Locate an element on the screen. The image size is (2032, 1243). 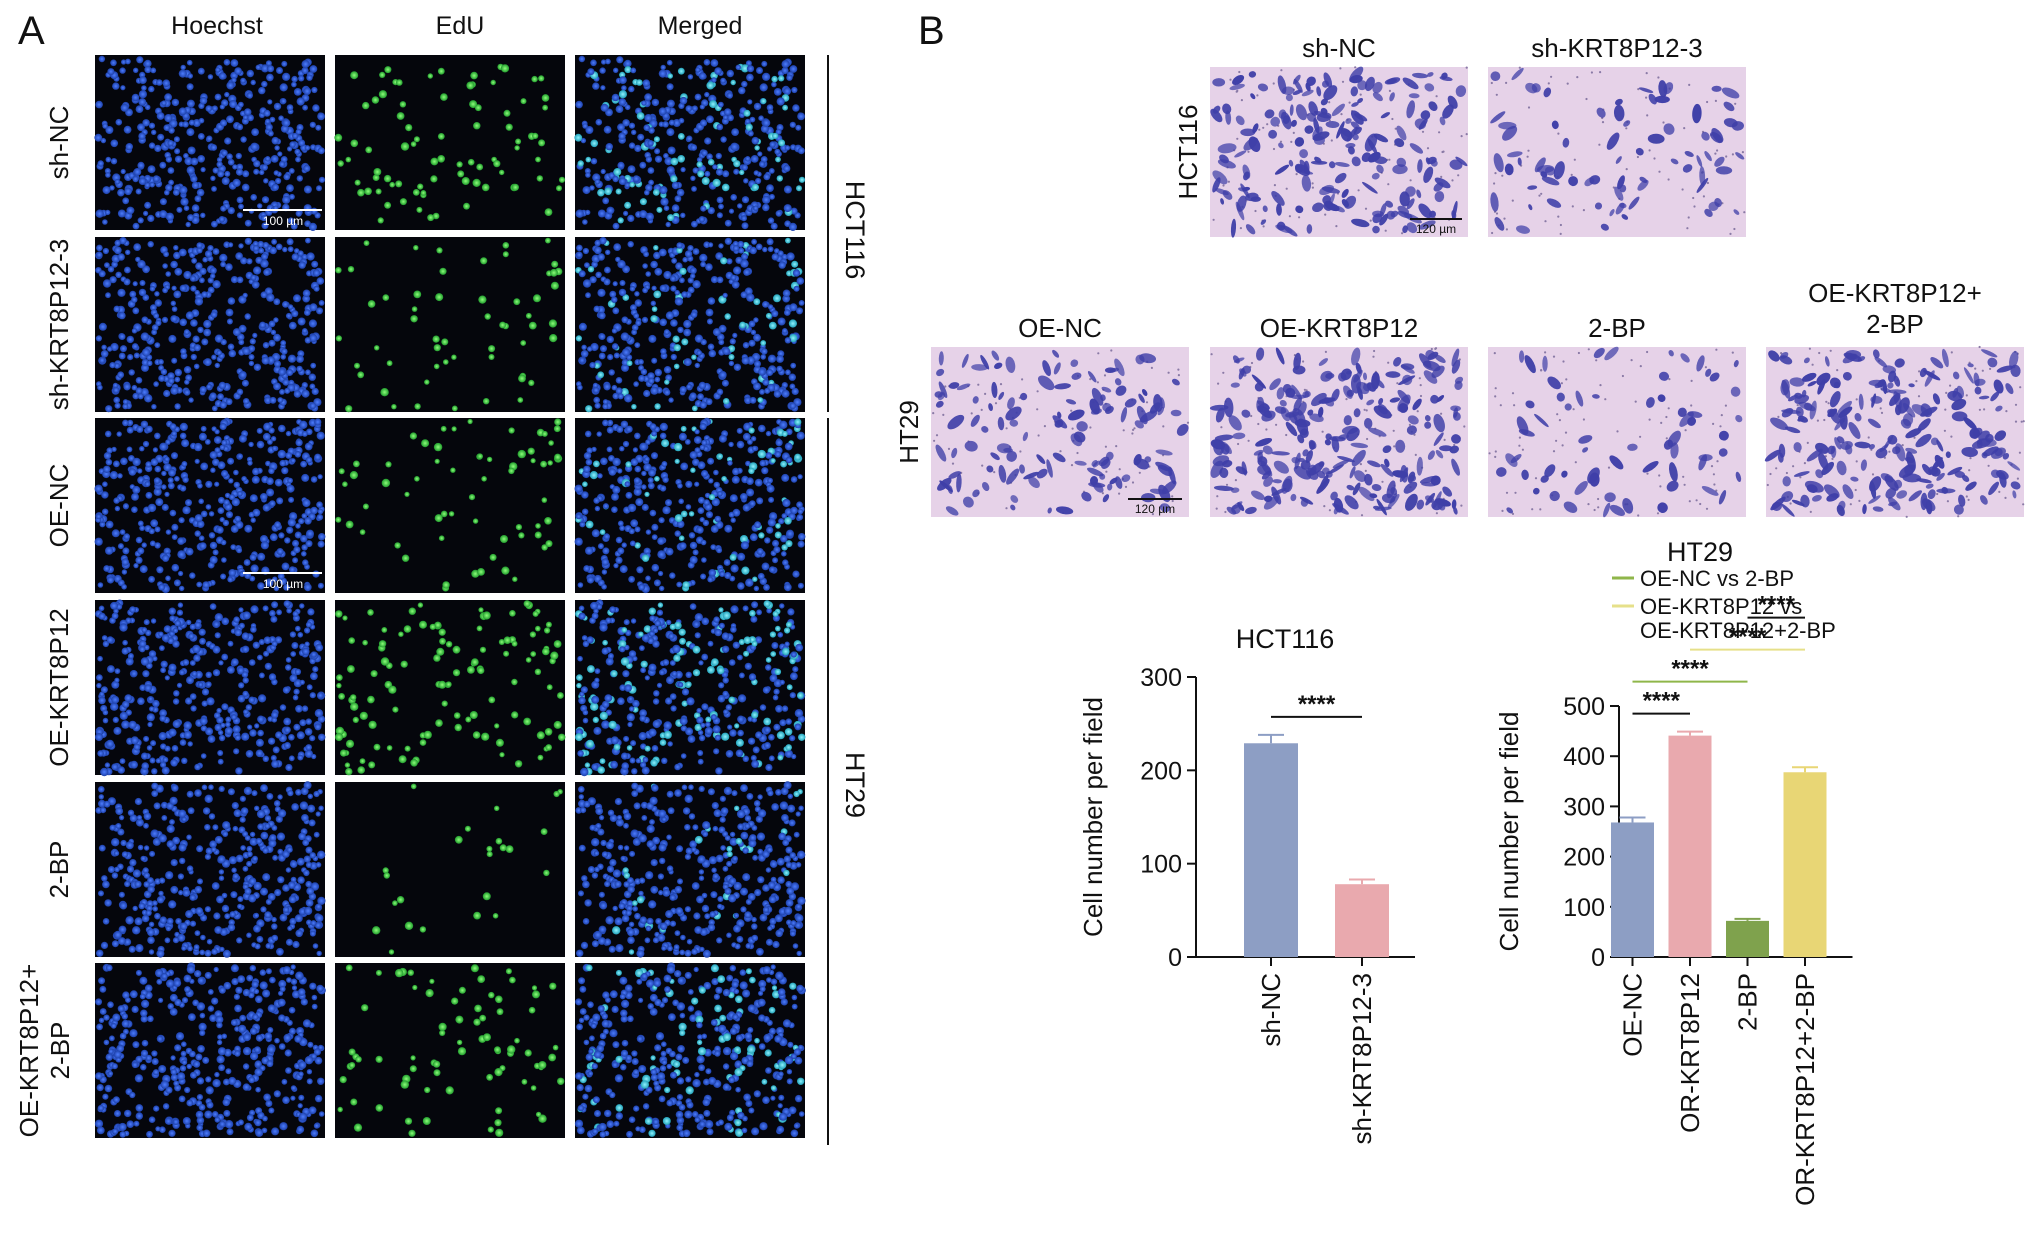
legend-label: OE-NC vs 2-BP is located at coordinates (1717, 578).